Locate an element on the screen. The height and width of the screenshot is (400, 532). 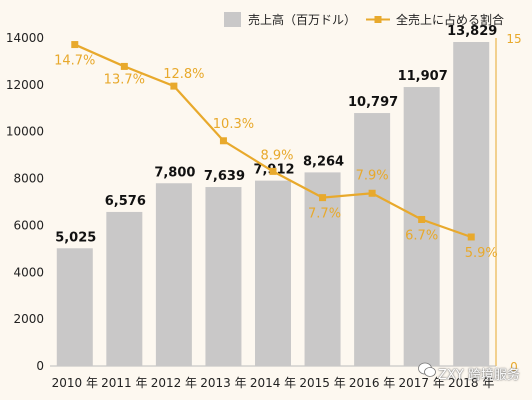
x-tick-label: 2016 年 is located at coordinates (372, 383).